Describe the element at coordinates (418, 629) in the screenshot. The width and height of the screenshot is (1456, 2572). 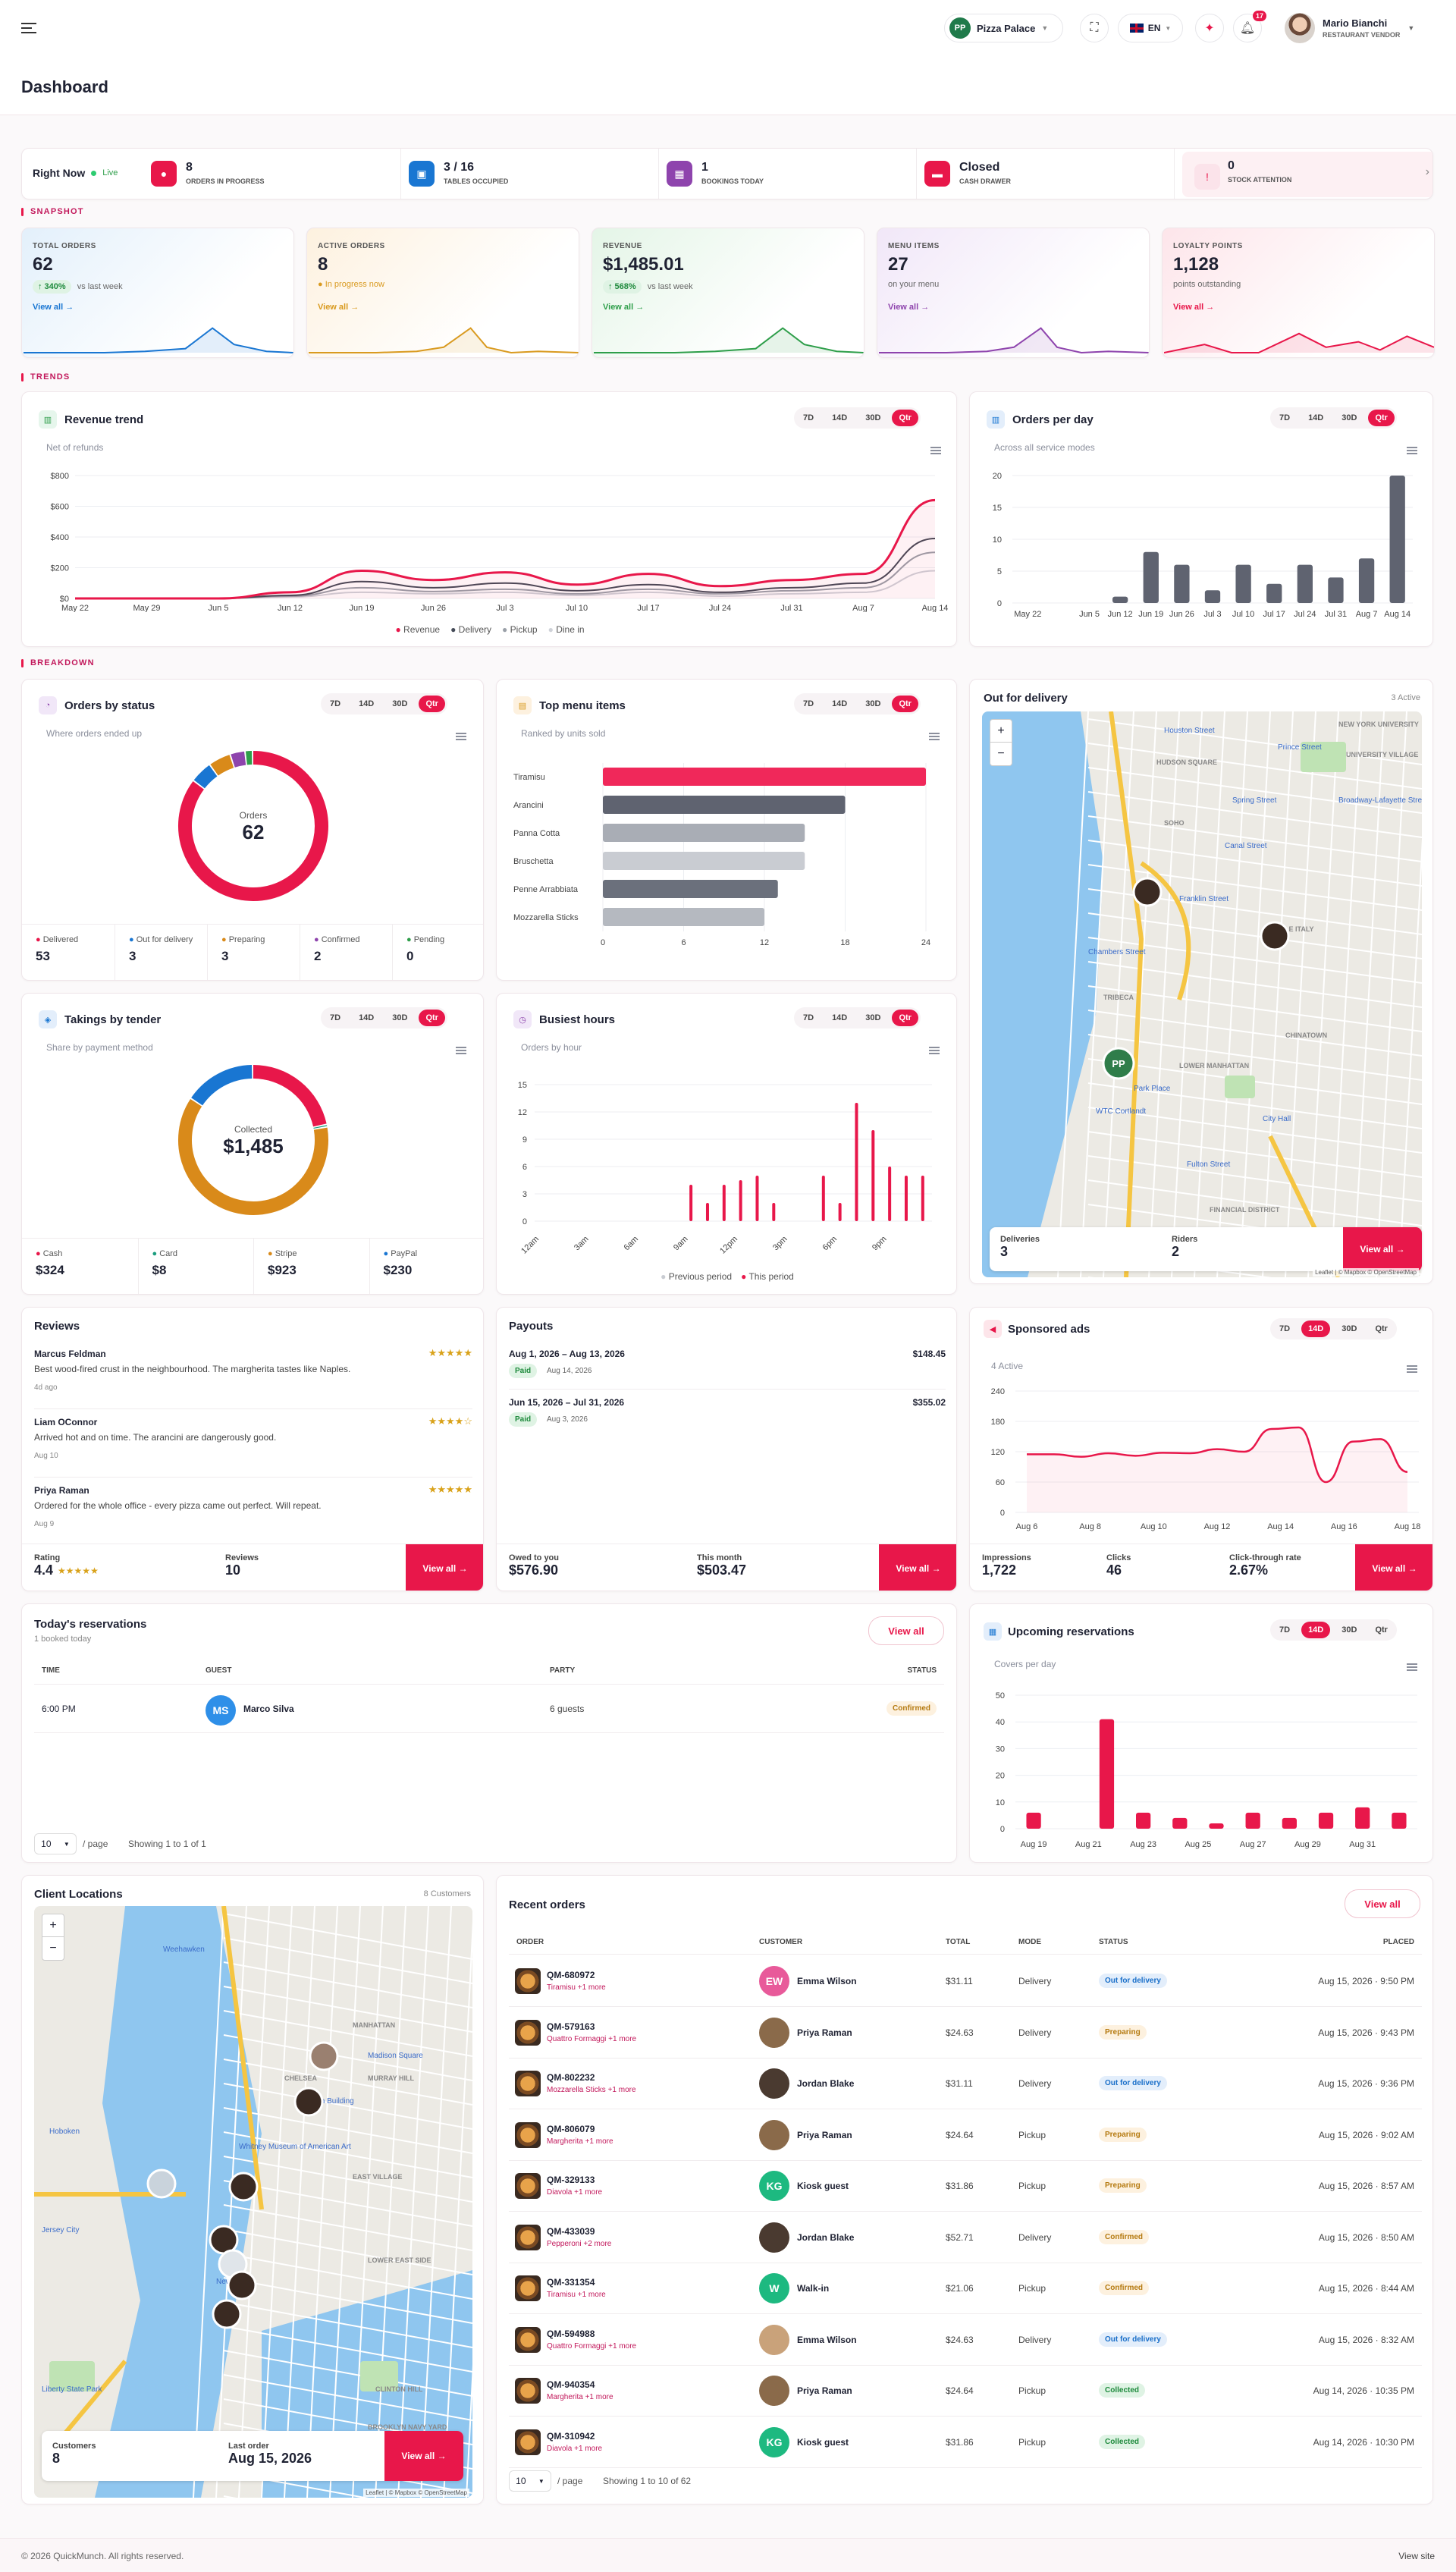
I see `legend-item: ● Revenue` at that location.